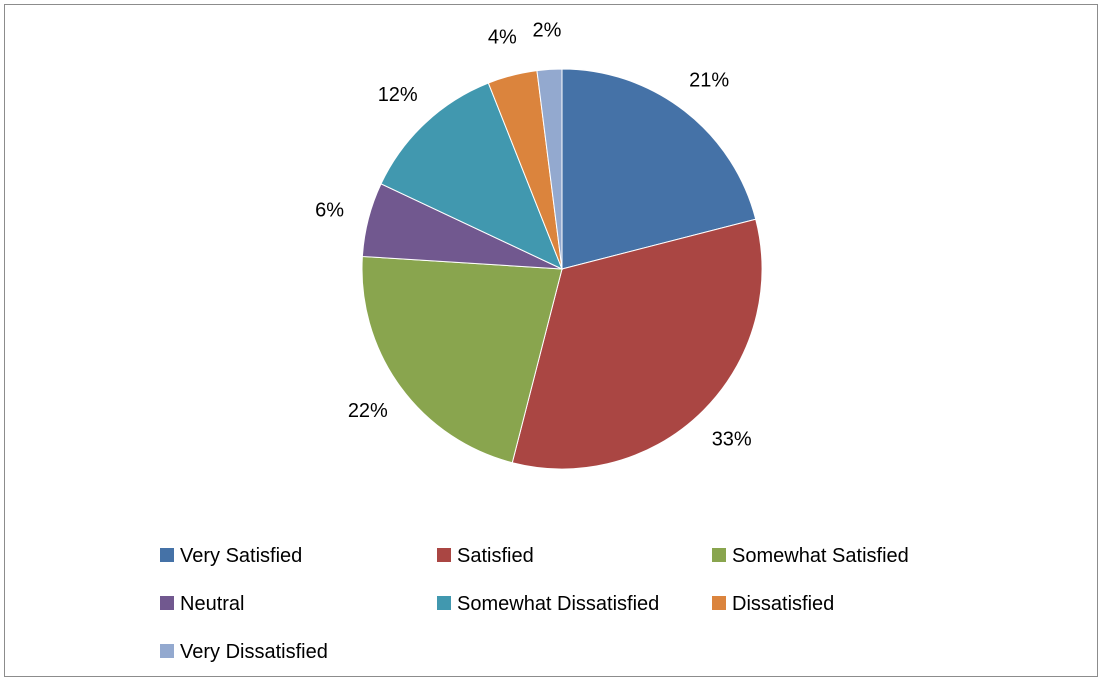  What do you see at coordinates (167, 651) in the screenshot?
I see `legend-swatch-very-dissatisfied` at bounding box center [167, 651].